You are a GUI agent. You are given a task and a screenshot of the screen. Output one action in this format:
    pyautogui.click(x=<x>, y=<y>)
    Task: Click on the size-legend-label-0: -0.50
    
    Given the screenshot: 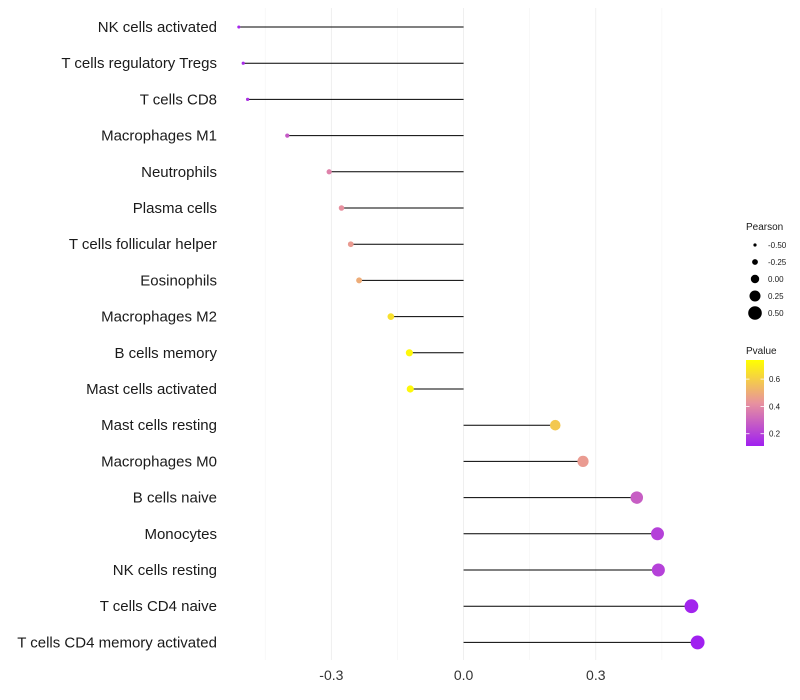 What is the action you would take?
    pyautogui.click(x=777, y=245)
    